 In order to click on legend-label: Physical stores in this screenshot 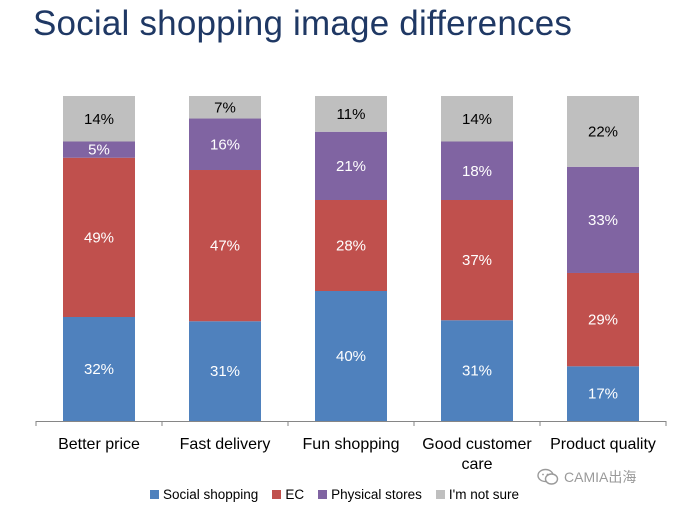, I will do `click(376, 494)`.